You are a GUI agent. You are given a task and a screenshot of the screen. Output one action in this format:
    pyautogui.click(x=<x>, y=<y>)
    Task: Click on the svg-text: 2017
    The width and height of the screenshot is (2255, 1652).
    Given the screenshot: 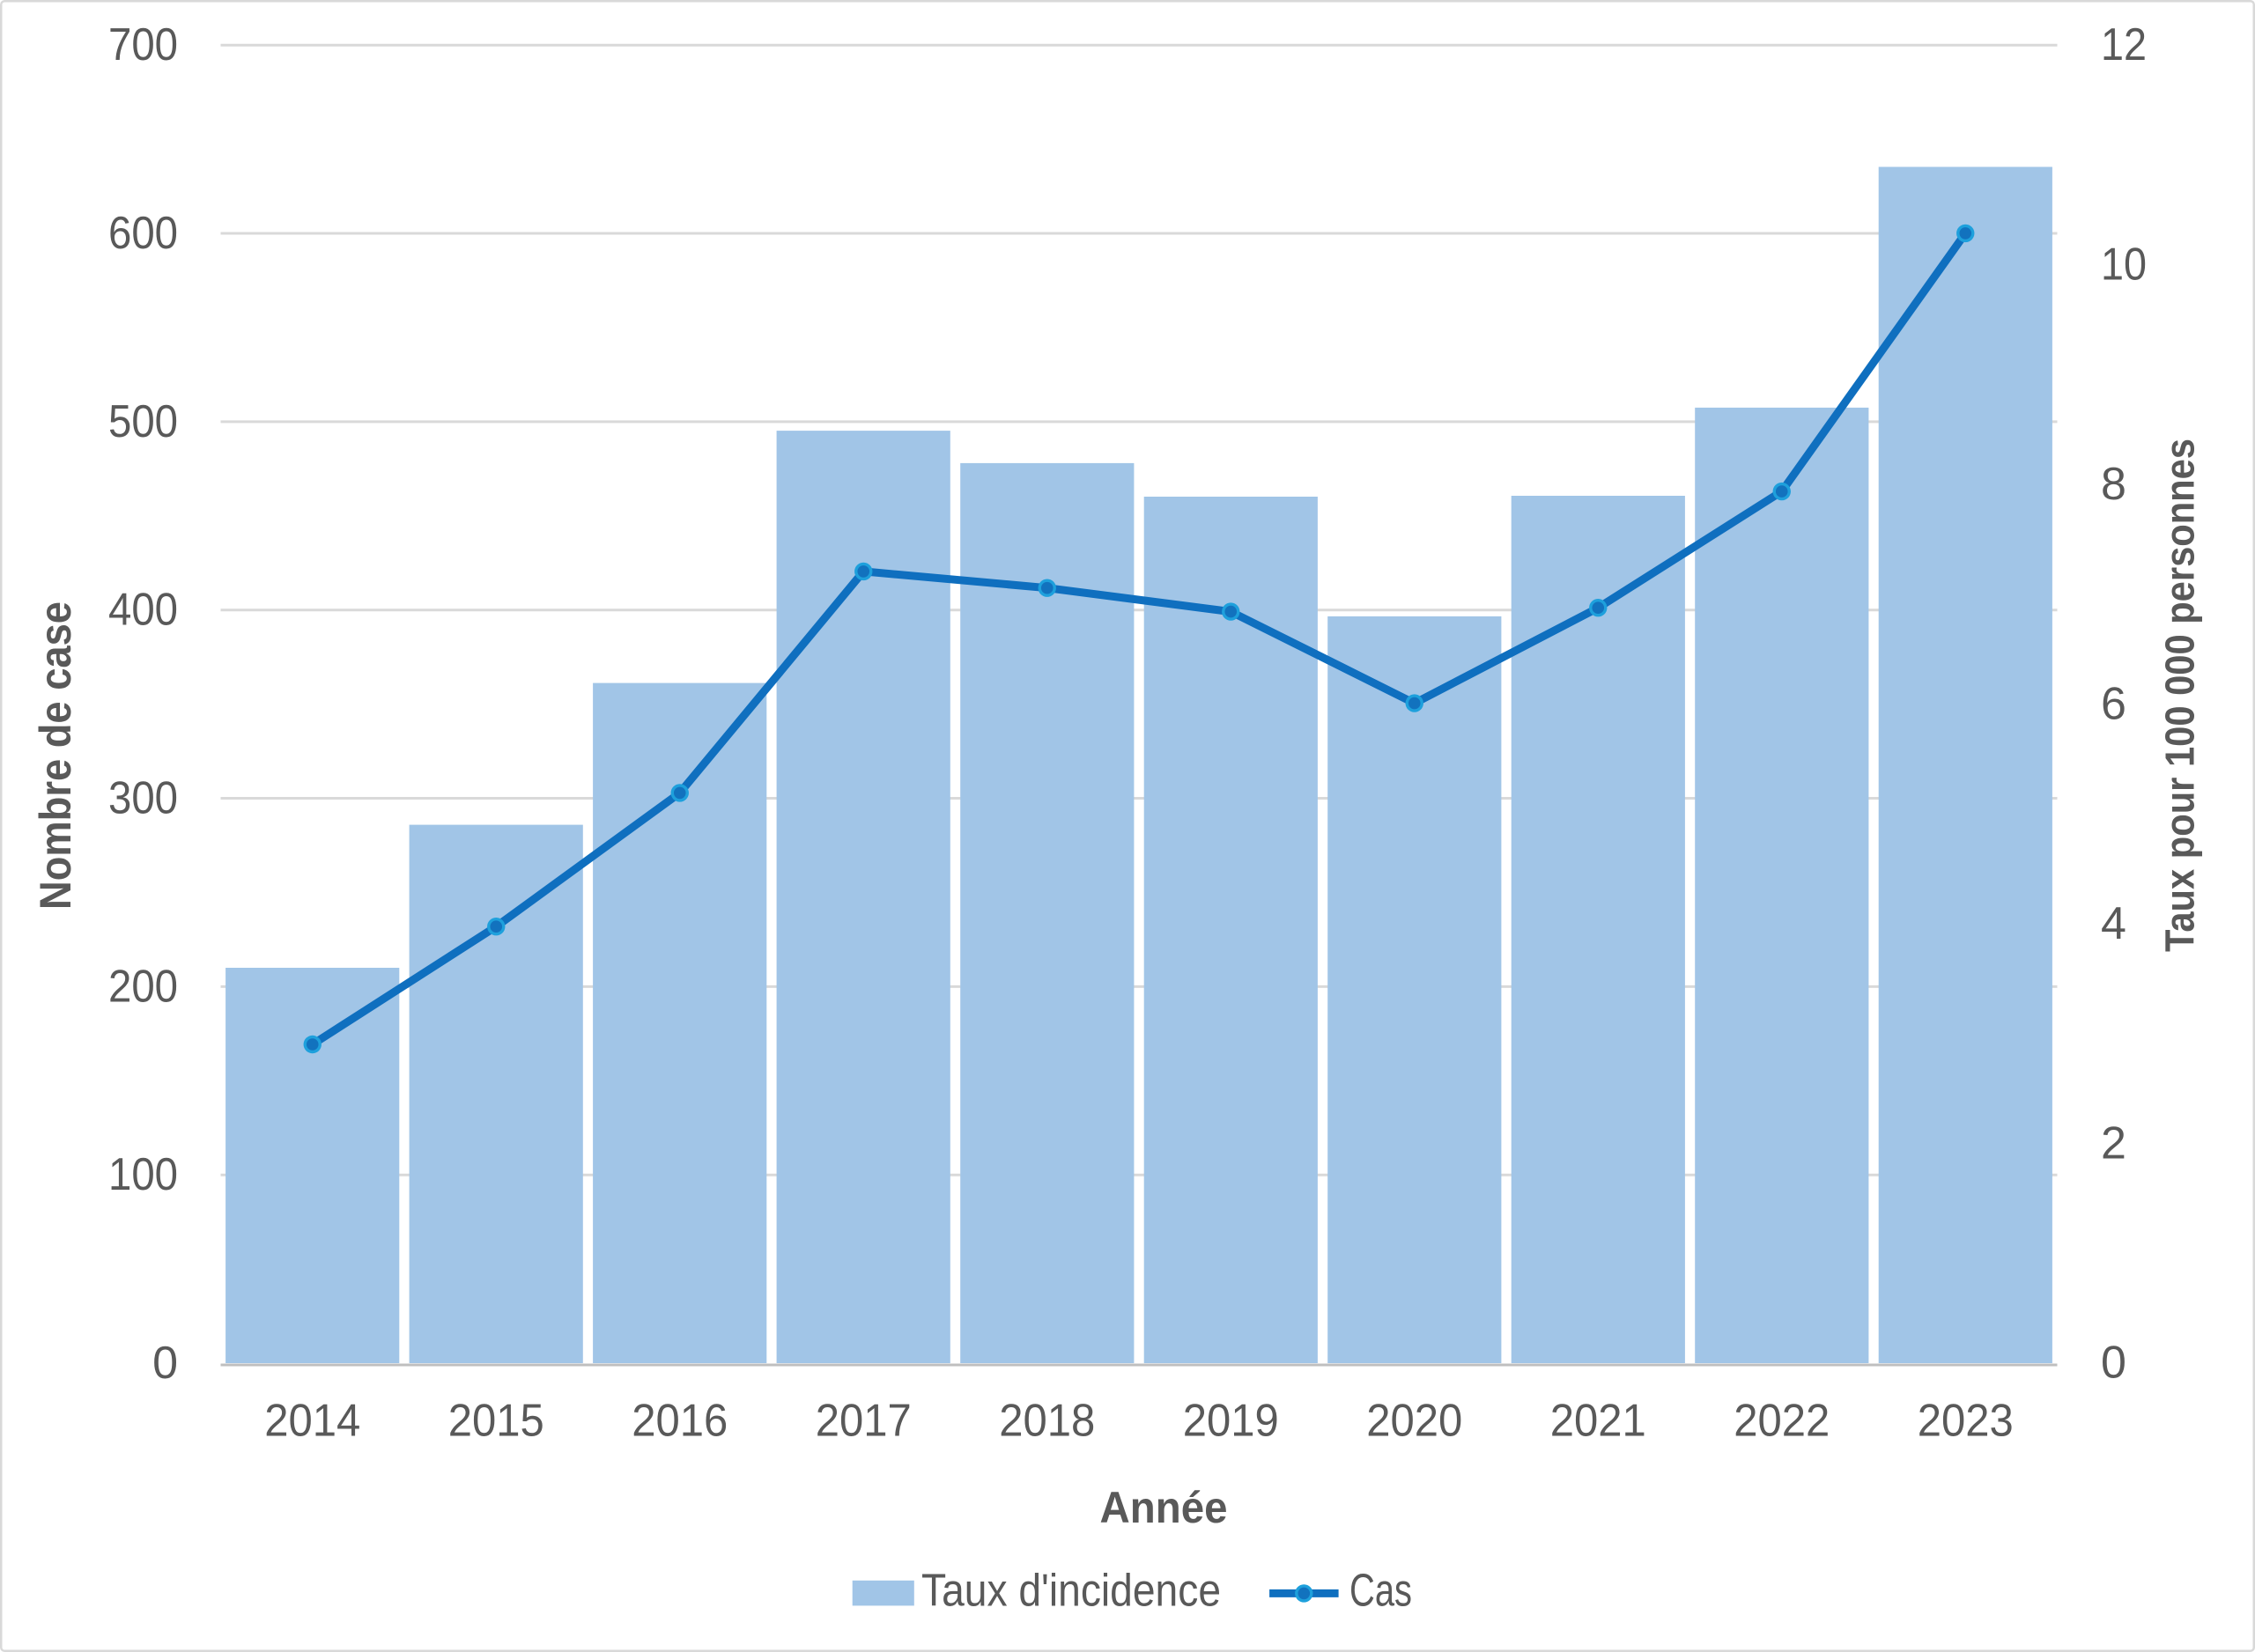 What is the action you would take?
    pyautogui.click(x=864, y=1421)
    